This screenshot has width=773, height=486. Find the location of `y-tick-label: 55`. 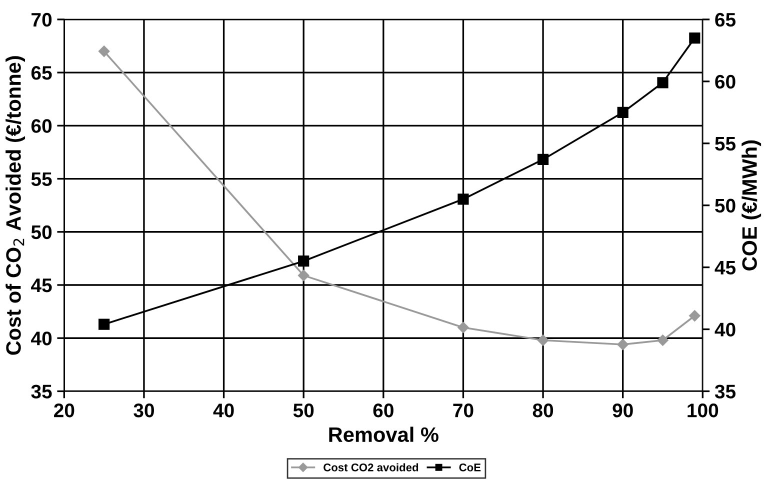

y-tick-label: 55 is located at coordinates (41, 179).